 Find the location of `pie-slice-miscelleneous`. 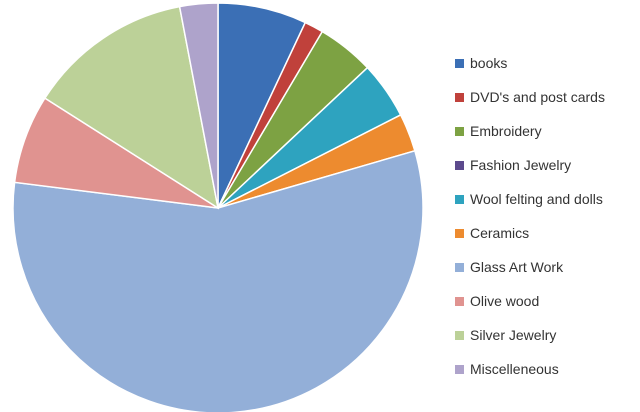

pie-slice-miscelleneous is located at coordinates (198, 105).